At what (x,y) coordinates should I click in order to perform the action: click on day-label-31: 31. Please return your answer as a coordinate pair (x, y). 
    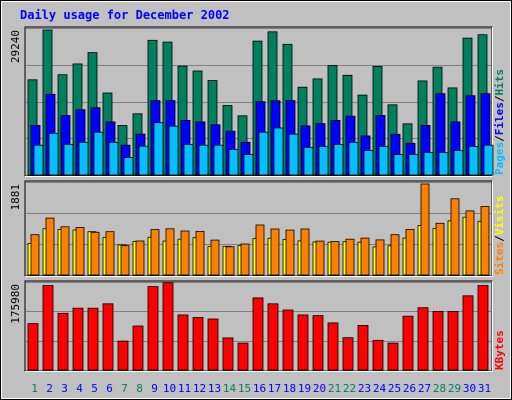
    Looking at the image, I should click on (484, 388).